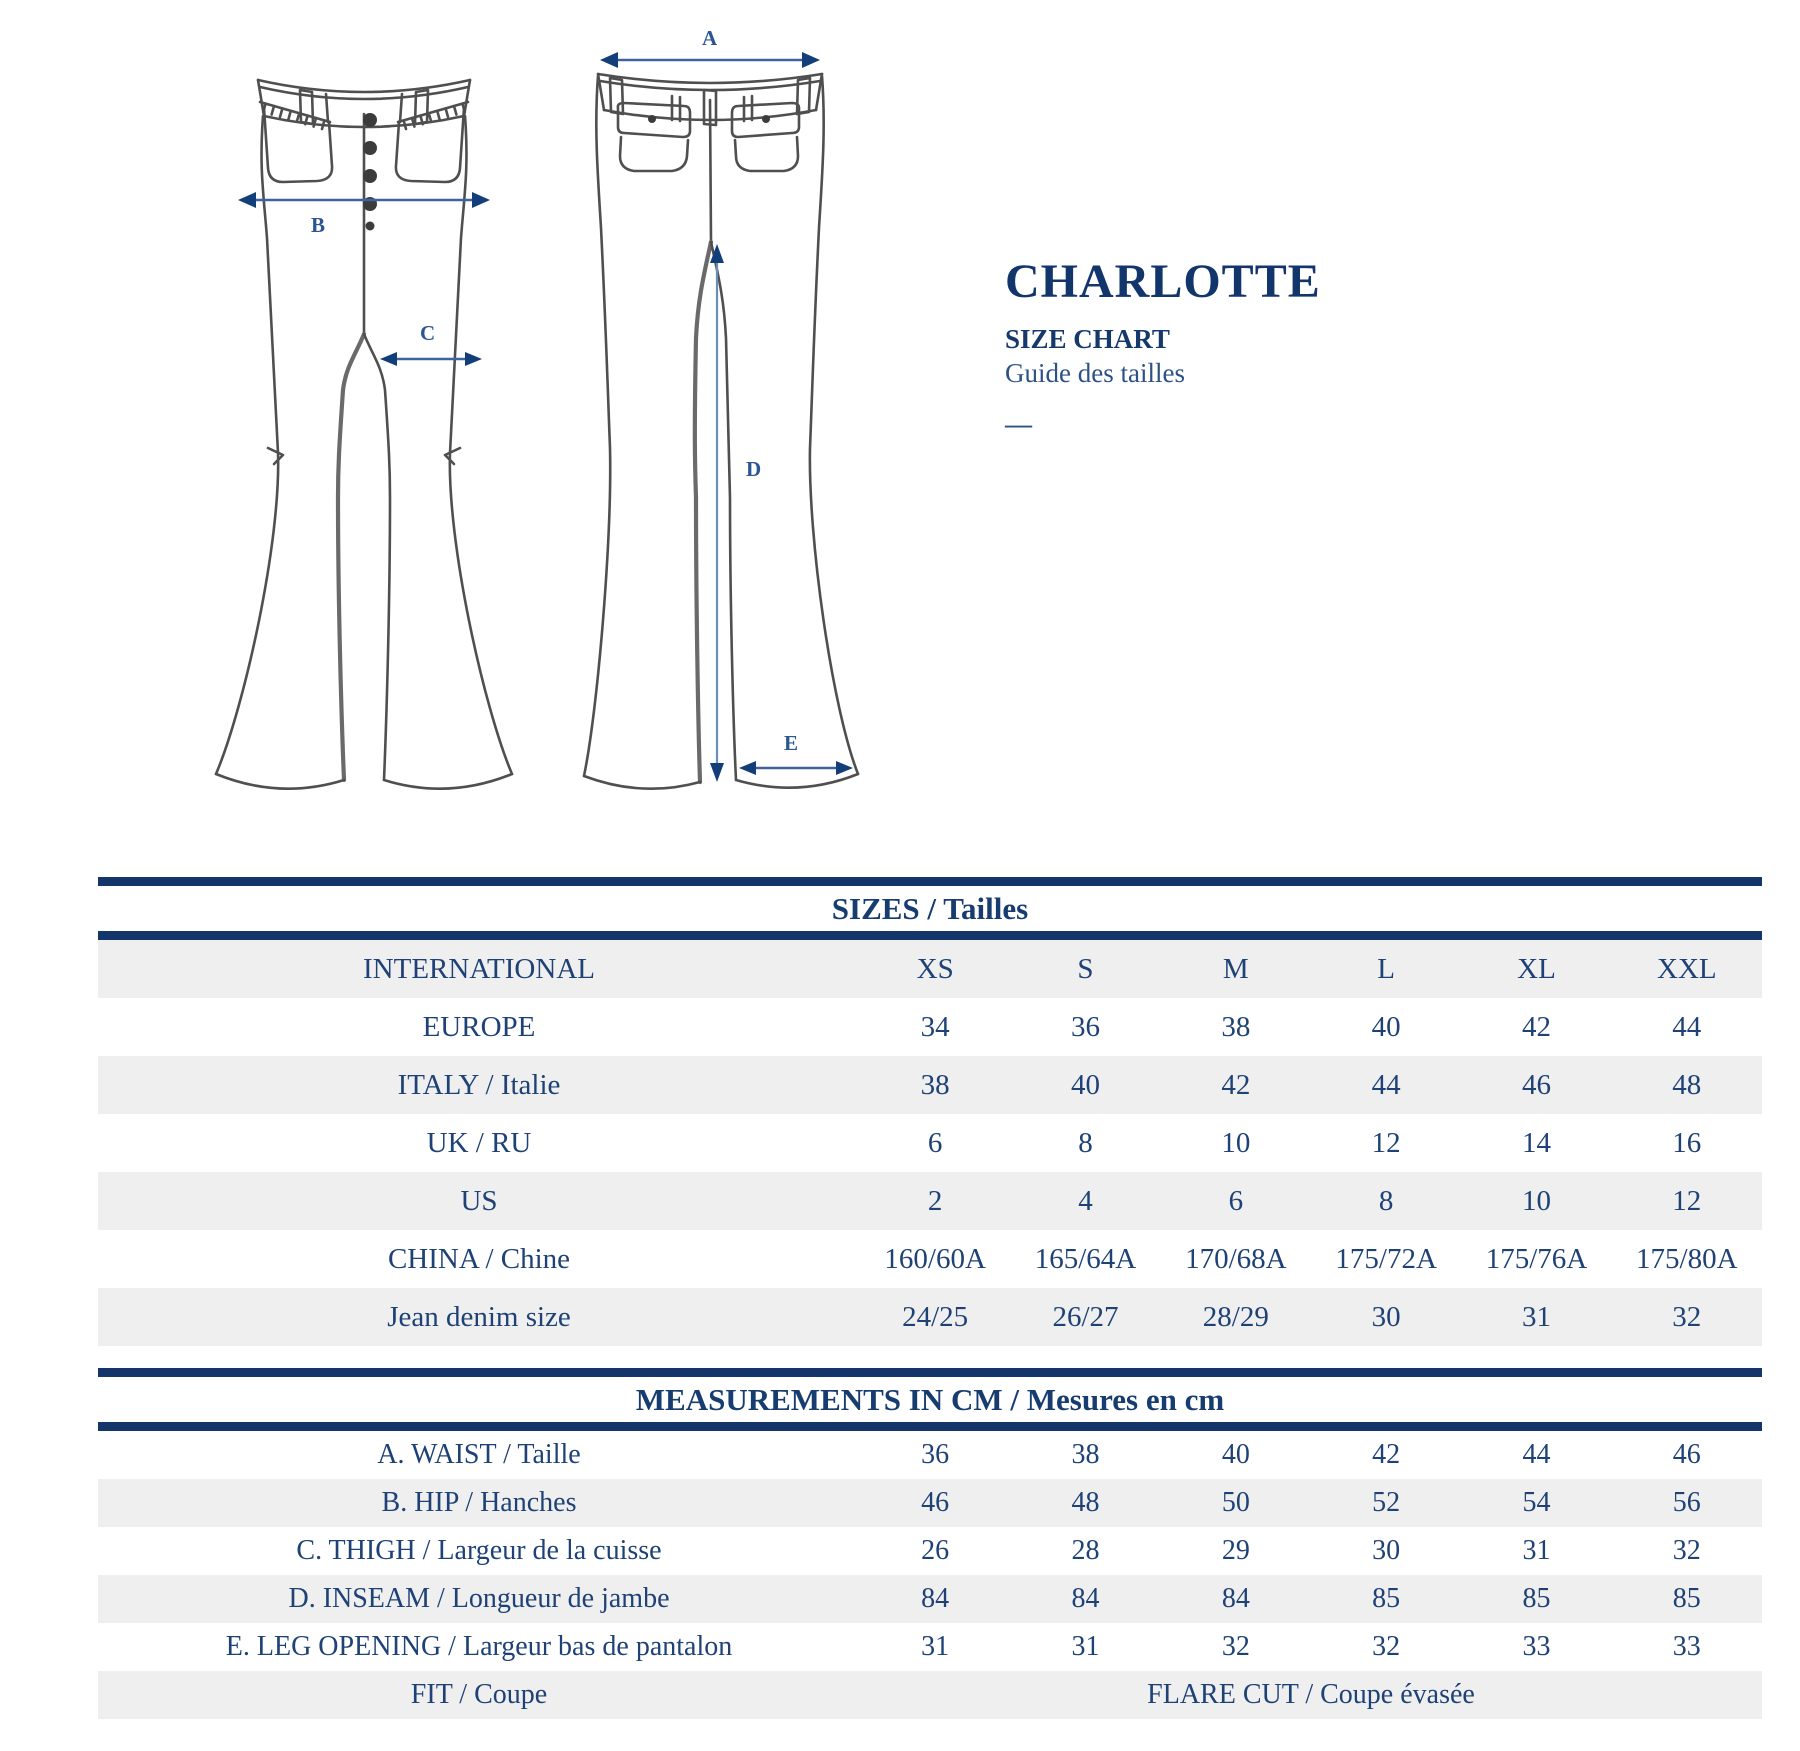 The image size is (1800, 1751). I want to click on measure-label-d: D, so click(753, 469).